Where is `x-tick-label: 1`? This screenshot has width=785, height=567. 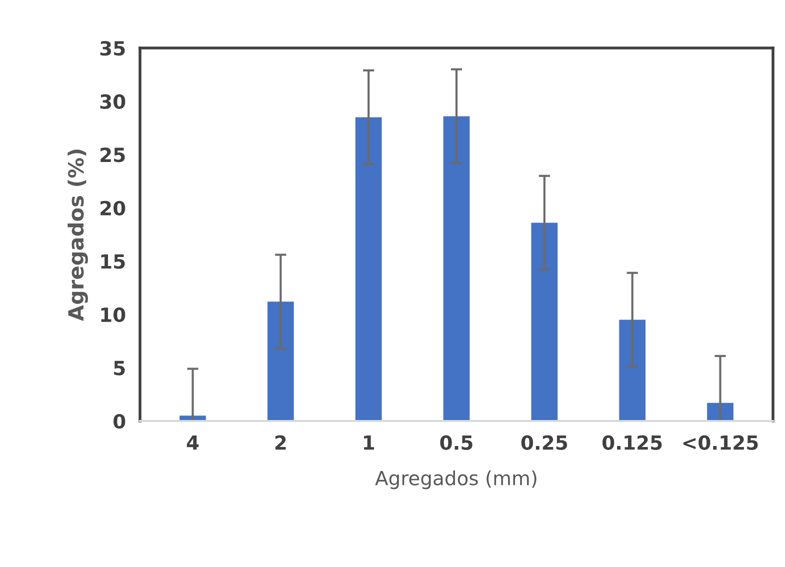 x-tick-label: 1 is located at coordinates (369, 442).